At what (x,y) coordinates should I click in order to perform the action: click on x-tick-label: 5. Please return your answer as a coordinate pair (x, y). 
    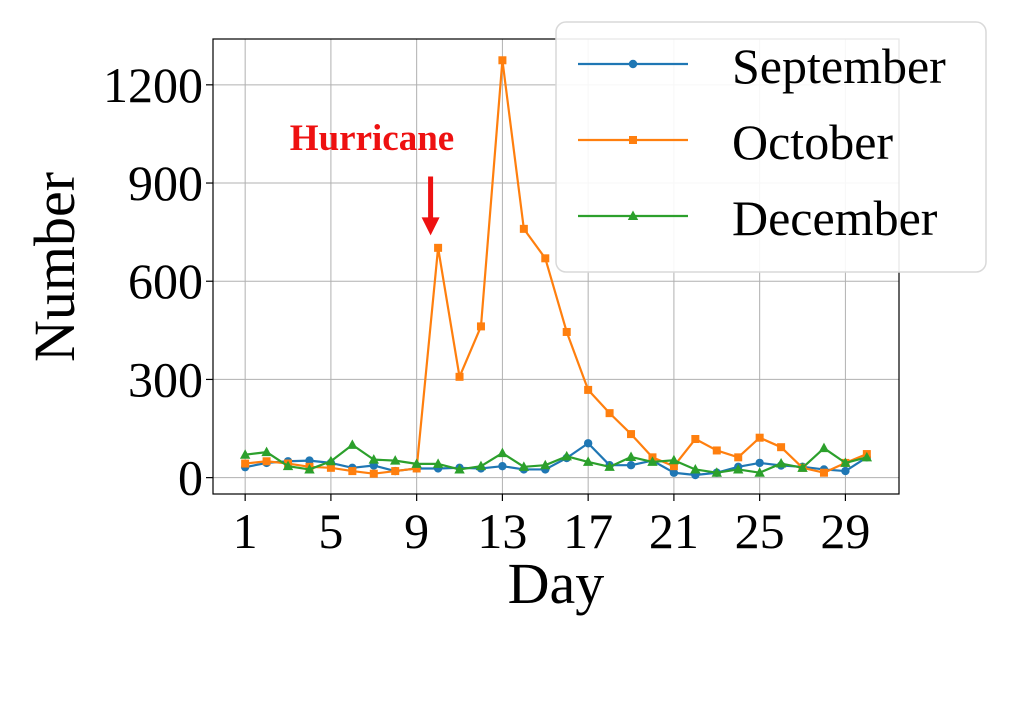
    Looking at the image, I should click on (330, 531).